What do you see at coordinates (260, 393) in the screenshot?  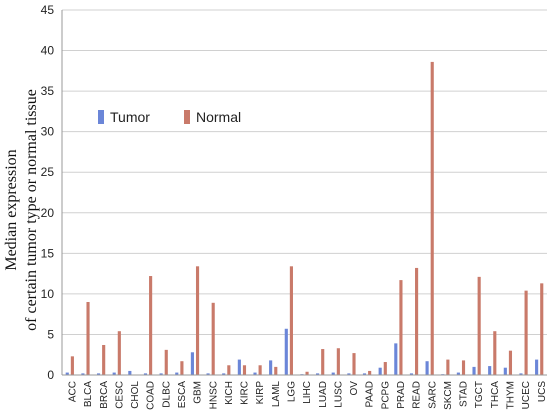 I see `x-tick-label: KIRP` at bounding box center [260, 393].